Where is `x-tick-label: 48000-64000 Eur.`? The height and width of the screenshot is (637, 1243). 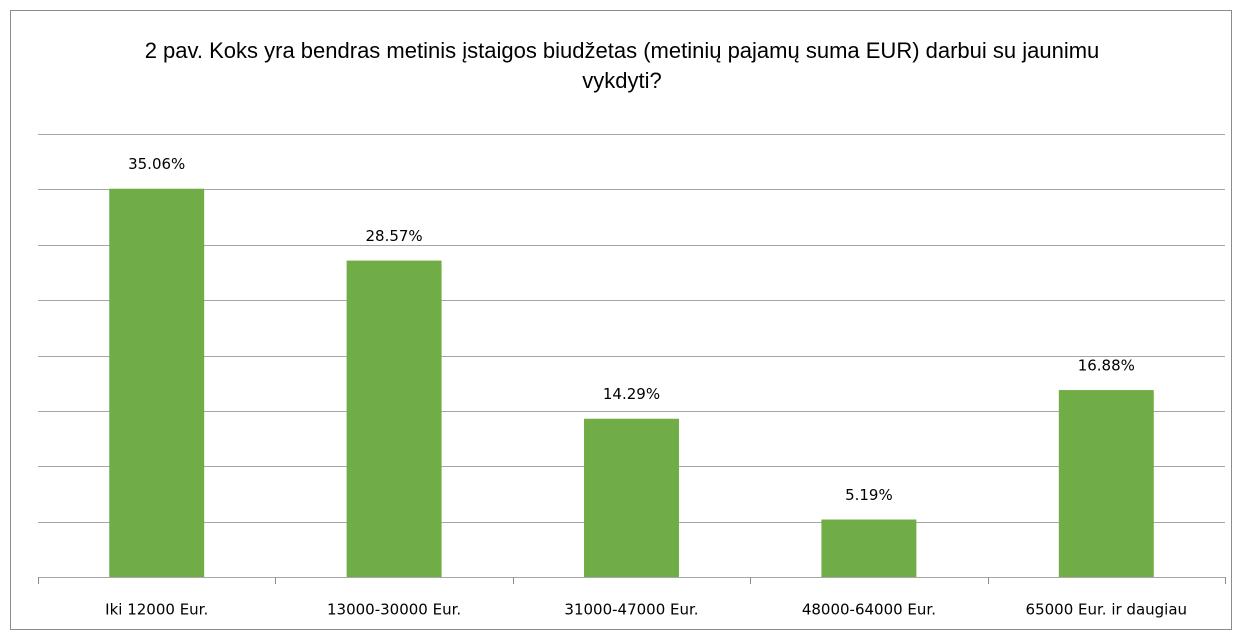
x-tick-label: 48000-64000 Eur. is located at coordinates (869, 610).